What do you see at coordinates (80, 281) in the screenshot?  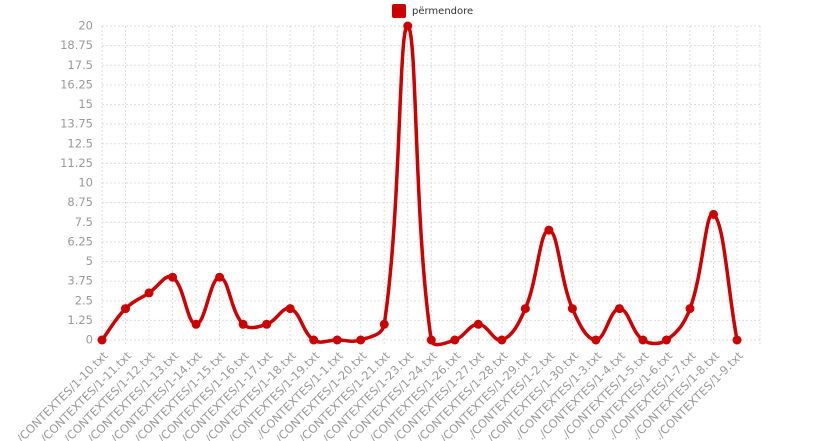 I see `y-tick-label: 3.75` at bounding box center [80, 281].